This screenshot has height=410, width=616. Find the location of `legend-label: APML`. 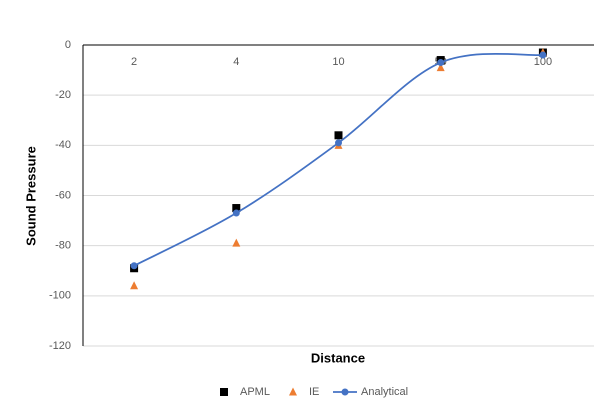

legend-label: APML is located at coordinates (255, 392).